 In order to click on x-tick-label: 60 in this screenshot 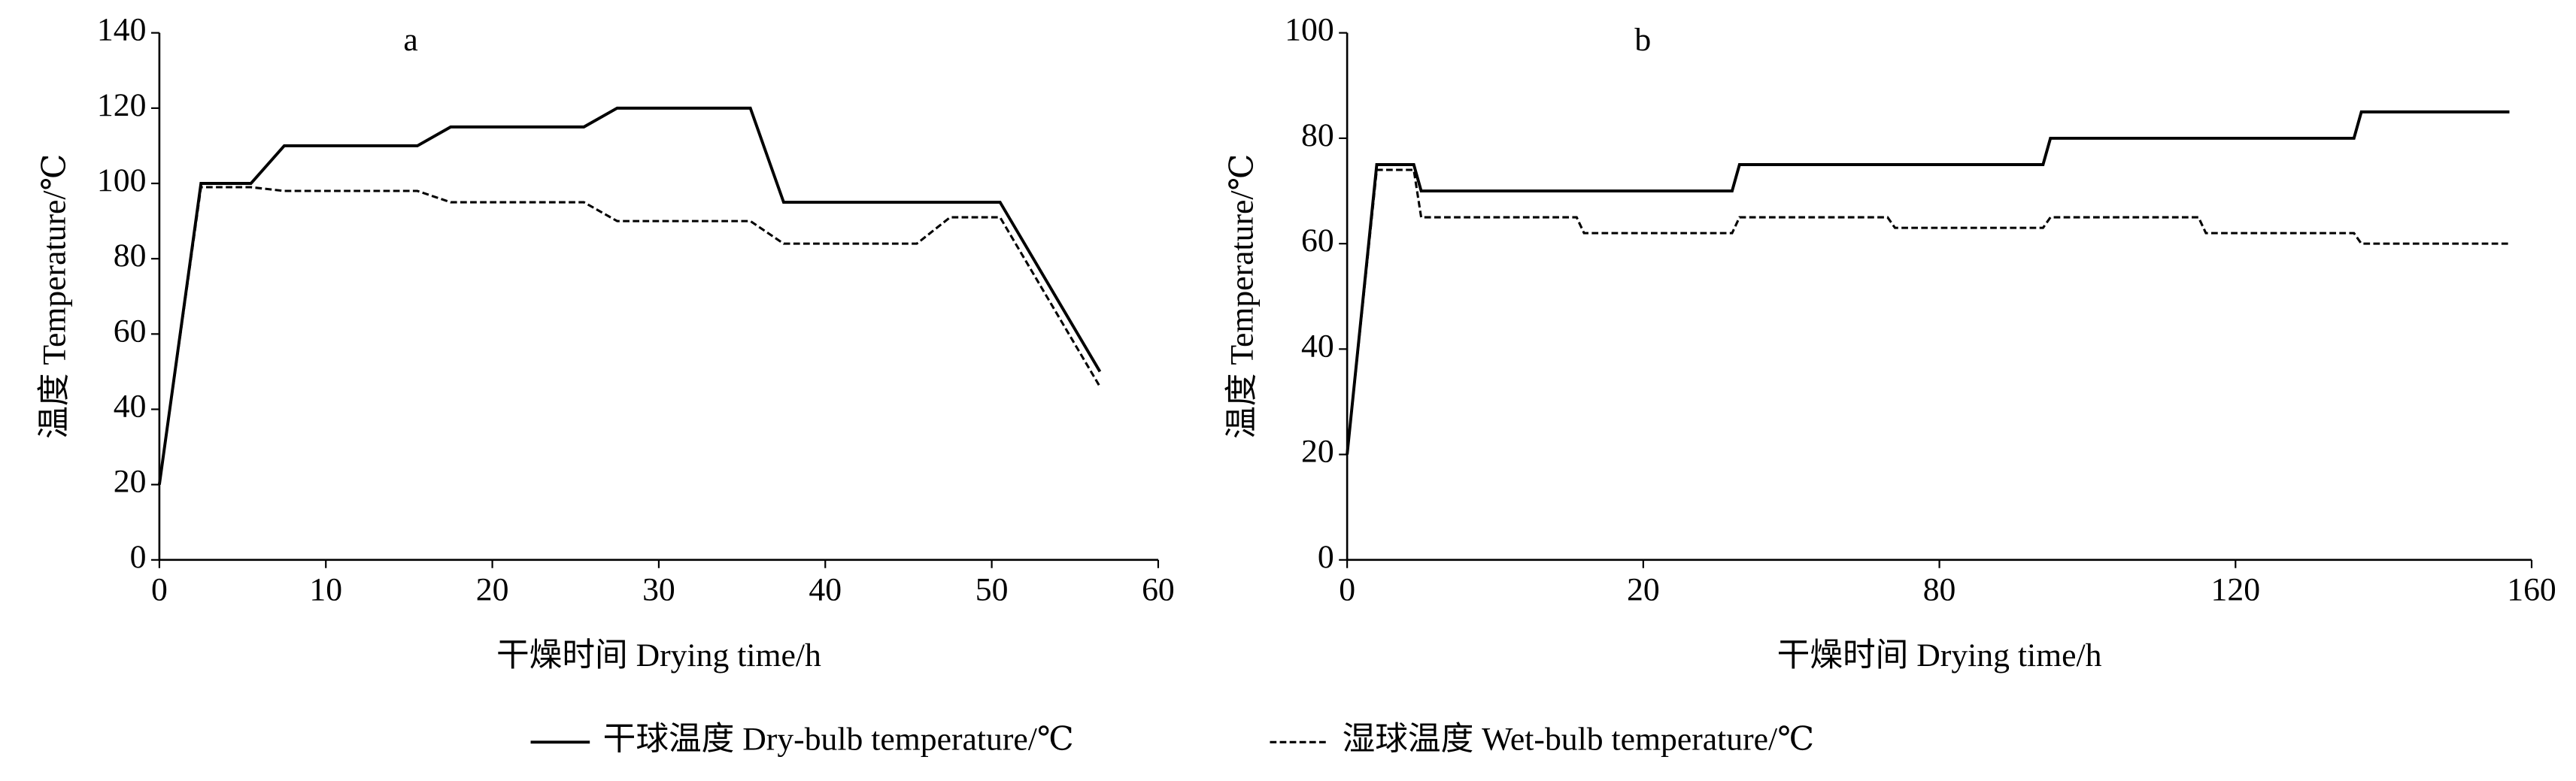, I will do `click(1158, 590)`.